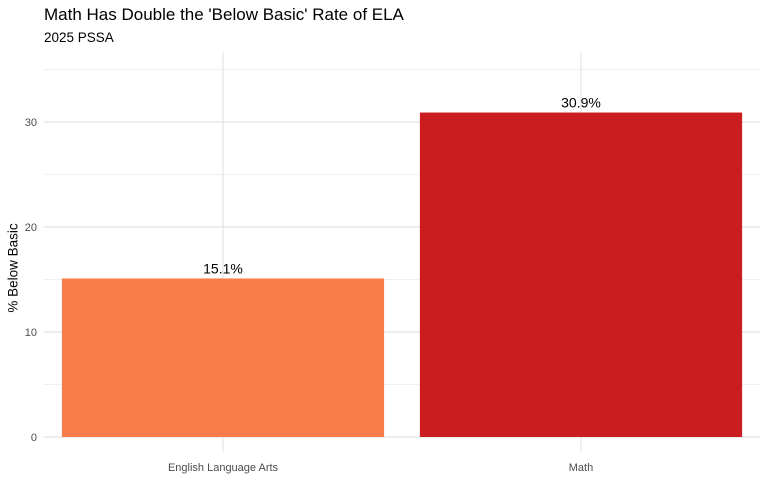  What do you see at coordinates (34, 438) in the screenshot?
I see `y-tick-label: 0` at bounding box center [34, 438].